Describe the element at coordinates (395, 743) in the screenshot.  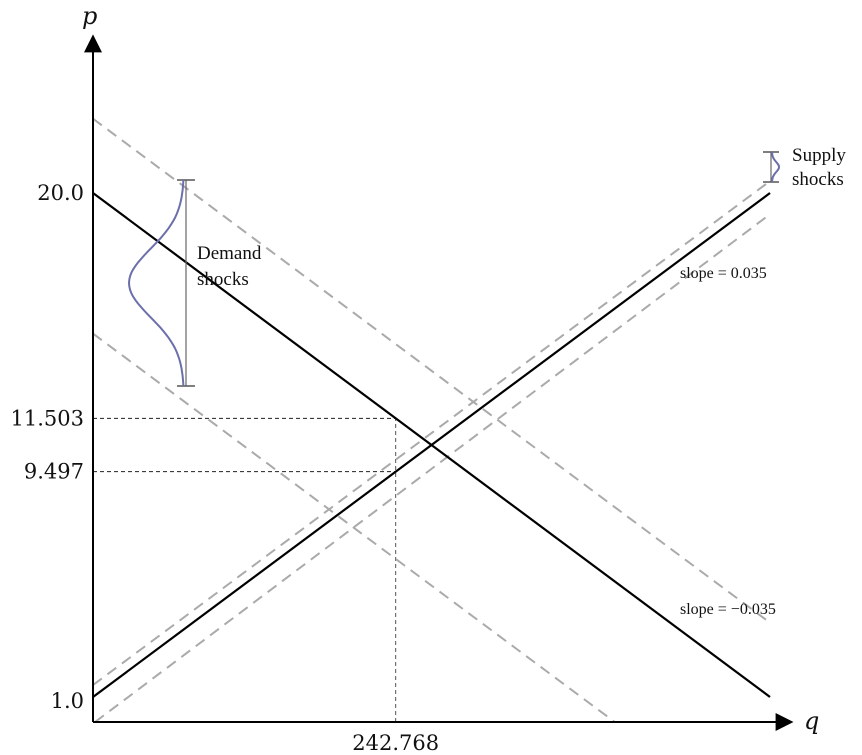
I see `x-tick-label-0: 242.768` at that location.